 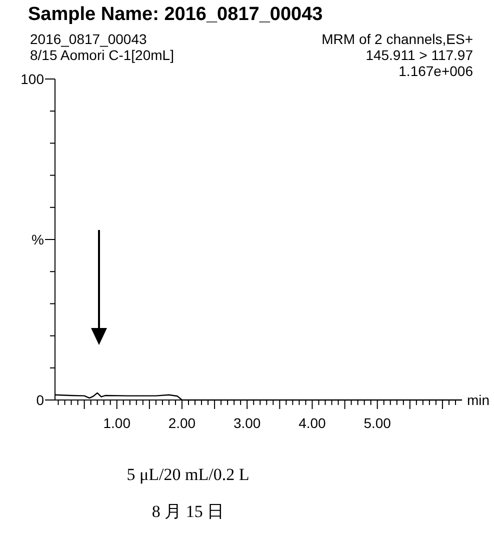 What do you see at coordinates (40, 400) in the screenshot?
I see `y-tick-label: 0` at bounding box center [40, 400].